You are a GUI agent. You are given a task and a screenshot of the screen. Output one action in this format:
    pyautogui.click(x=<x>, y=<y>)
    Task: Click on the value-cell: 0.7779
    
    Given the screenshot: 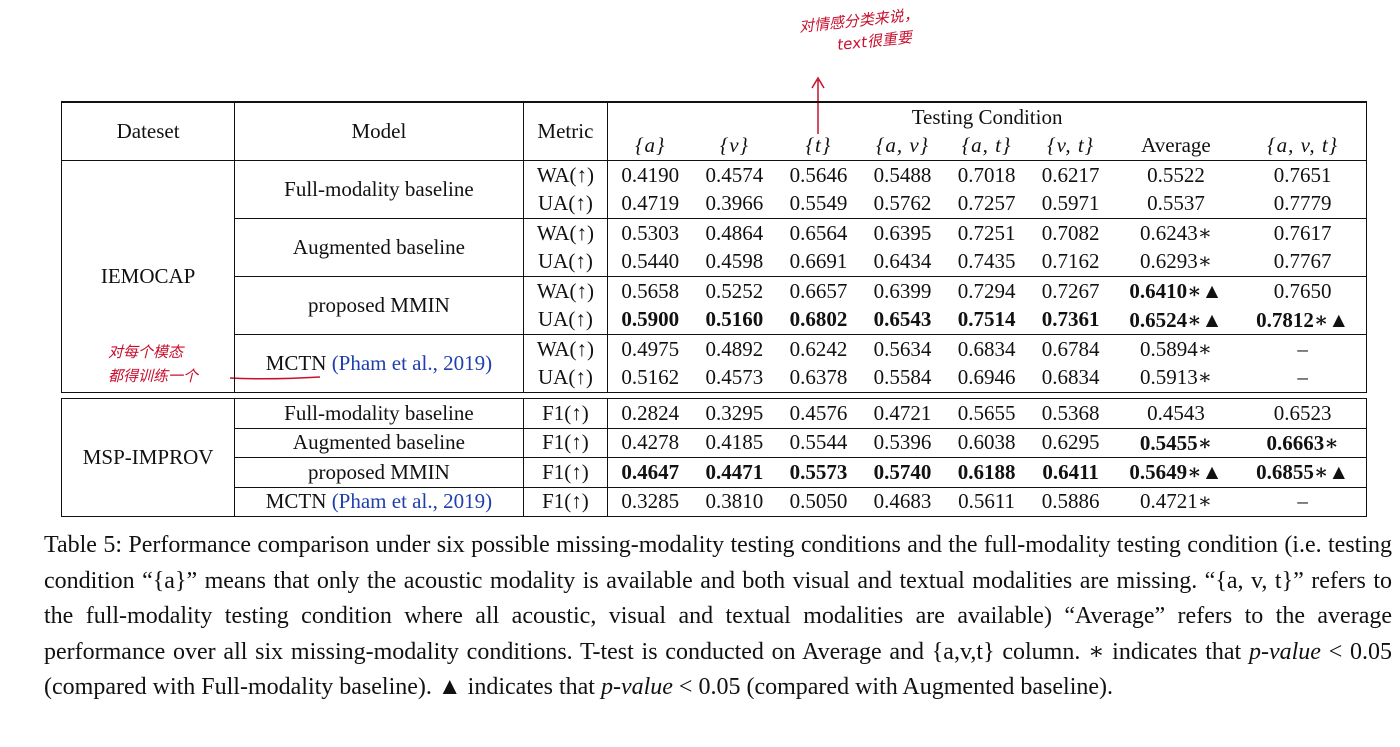 What is the action you would take?
    pyautogui.click(x=1303, y=204)
    